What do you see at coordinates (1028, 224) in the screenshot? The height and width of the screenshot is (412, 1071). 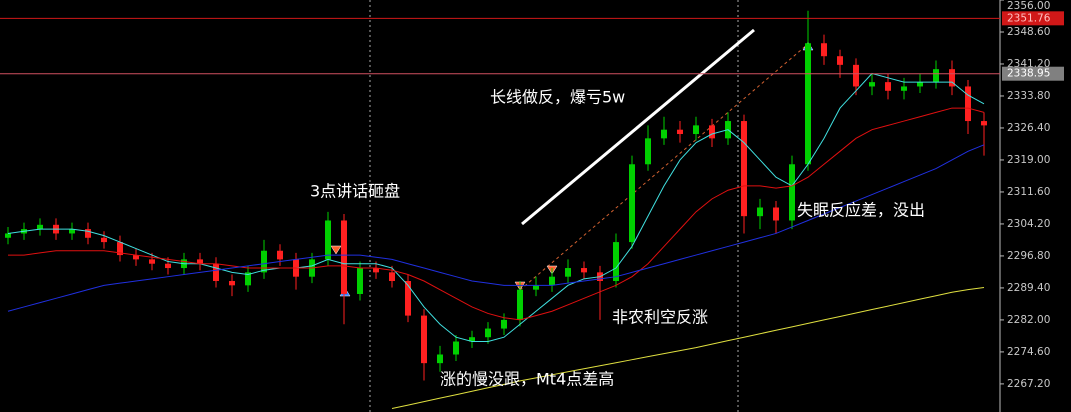 I see `y-tick-label: 2304.20` at bounding box center [1028, 224].